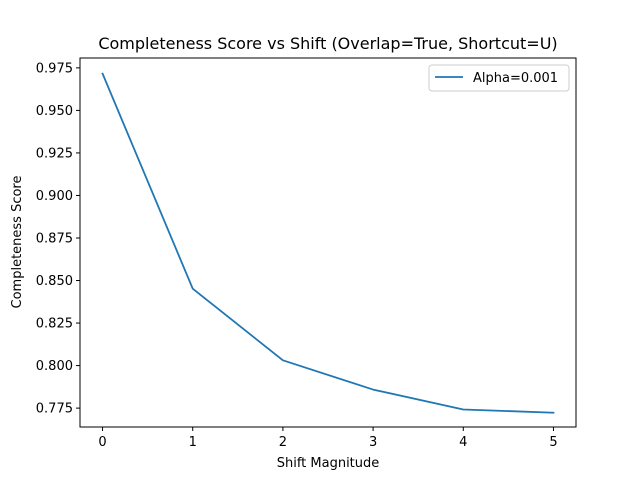 Image resolution: width=640 pixels, height=480 pixels. What do you see at coordinates (463, 442) in the screenshot?
I see `x-tick-label: 4` at bounding box center [463, 442].